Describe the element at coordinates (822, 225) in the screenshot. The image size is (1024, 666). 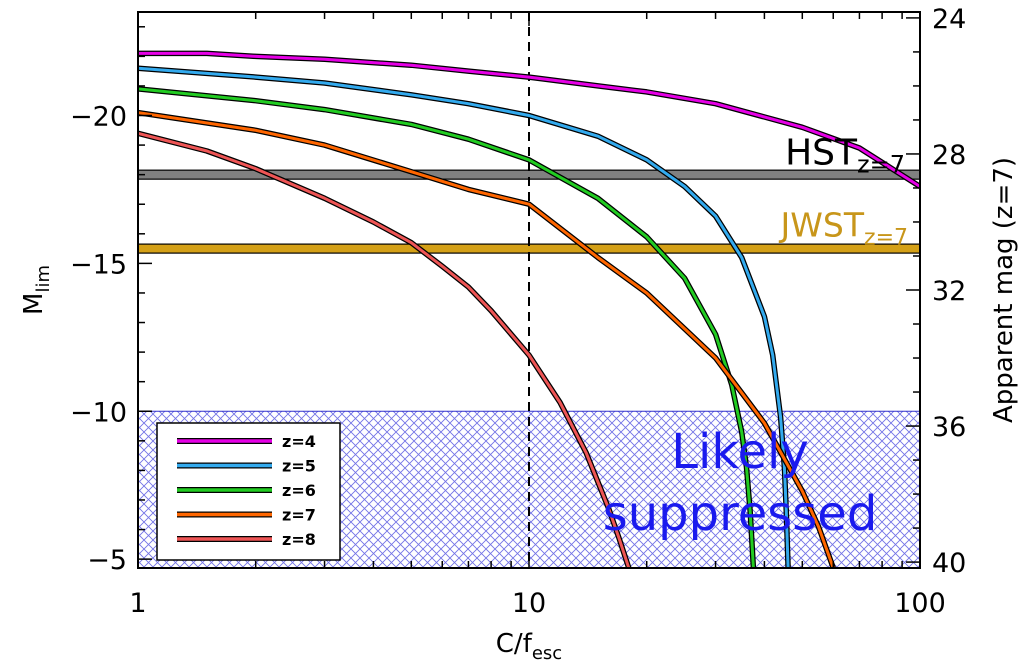
I see `jwst-label-main: JWST` at that location.